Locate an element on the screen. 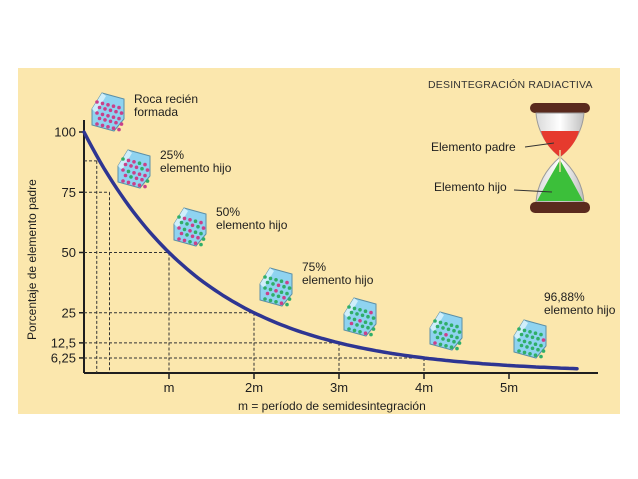 The height and width of the screenshot is (479, 638). annotation-new-rock-line2: formada is located at coordinates (156, 112).